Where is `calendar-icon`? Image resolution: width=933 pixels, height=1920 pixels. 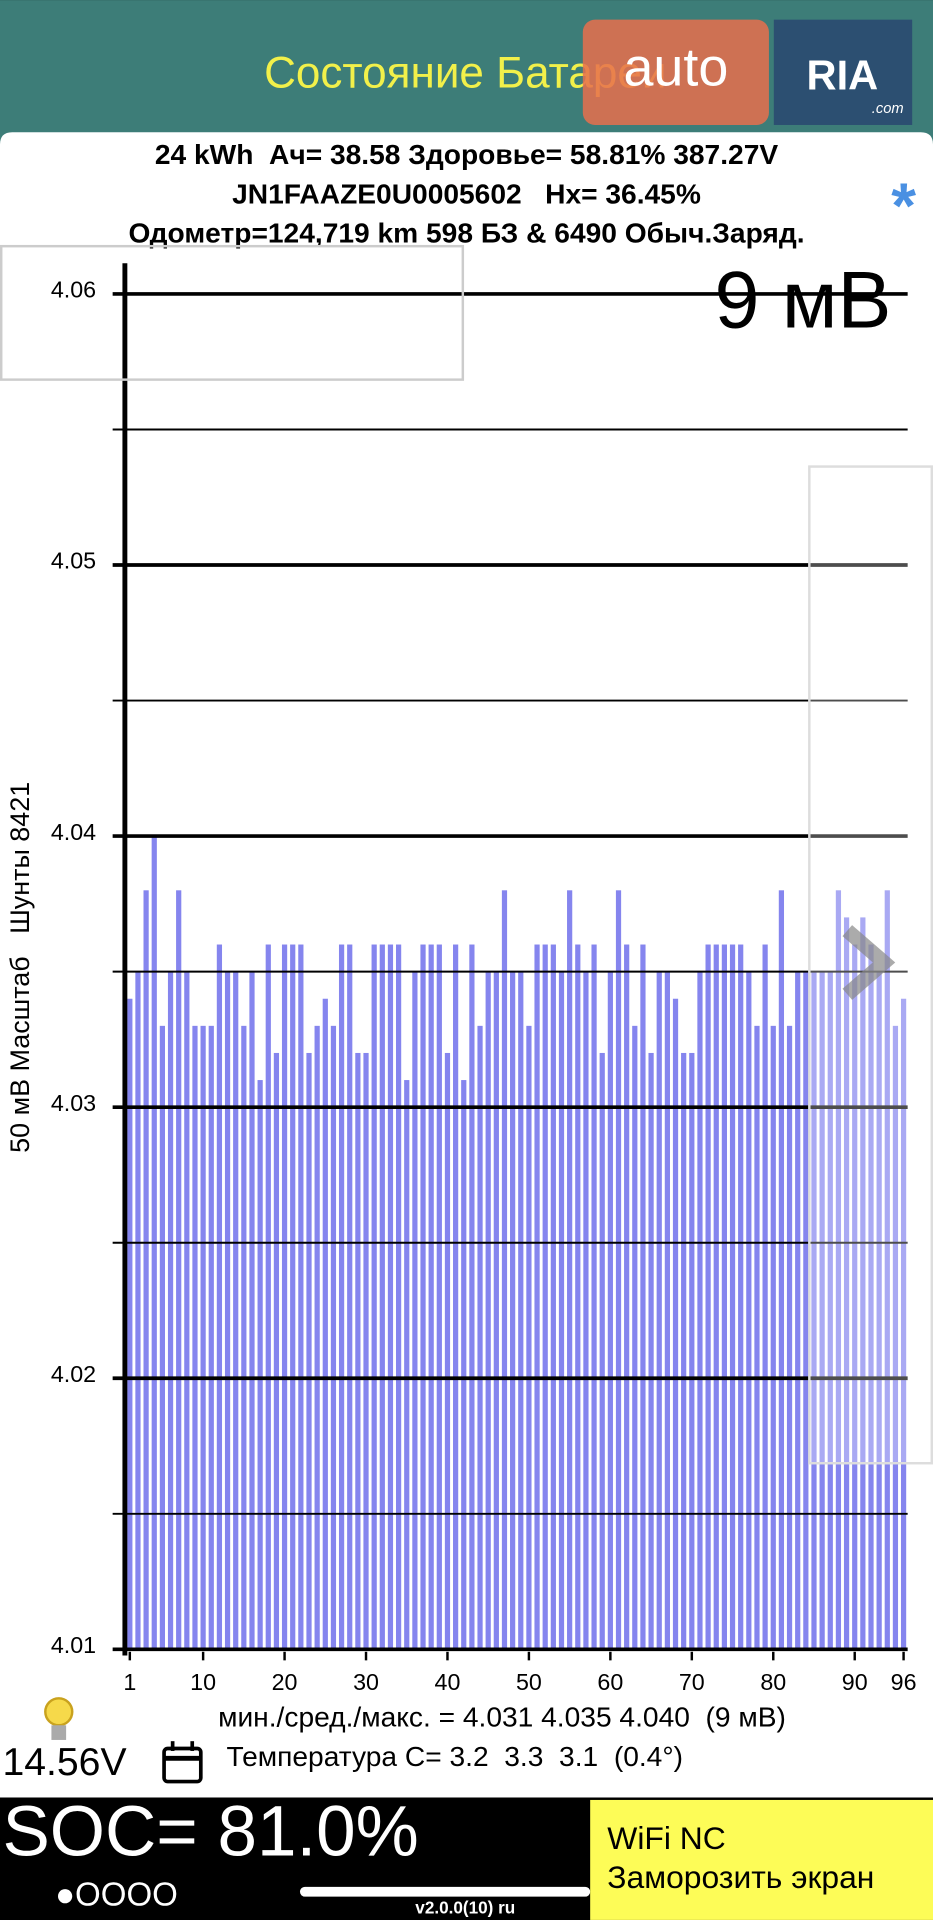
calendar-icon is located at coordinates (182, 1762).